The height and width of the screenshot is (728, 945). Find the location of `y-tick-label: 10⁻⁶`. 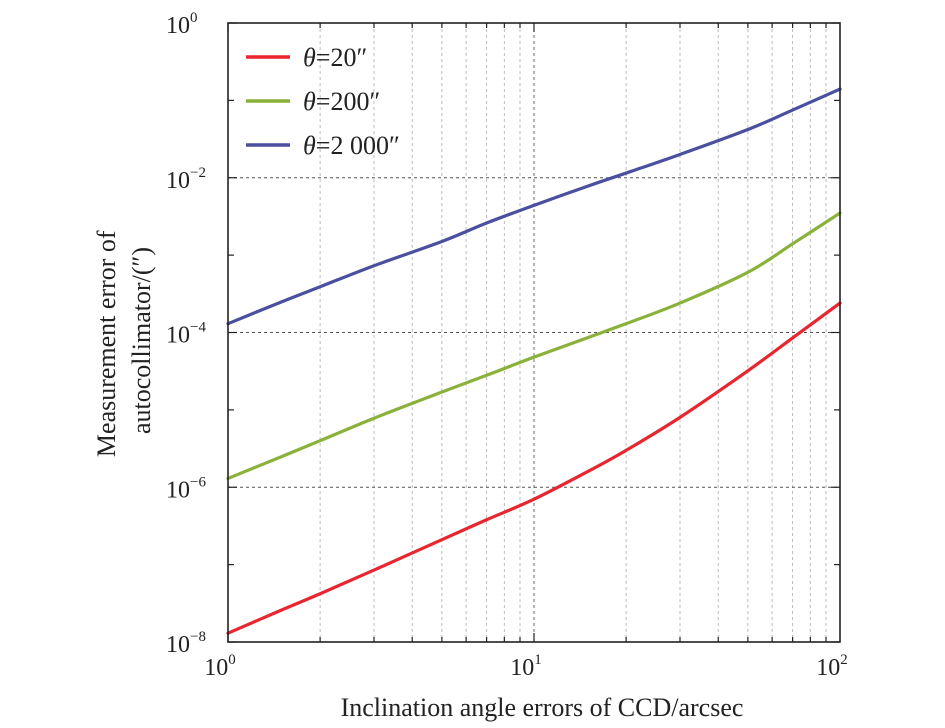

y-tick-label: 10⁻⁶ is located at coordinates (186, 488).